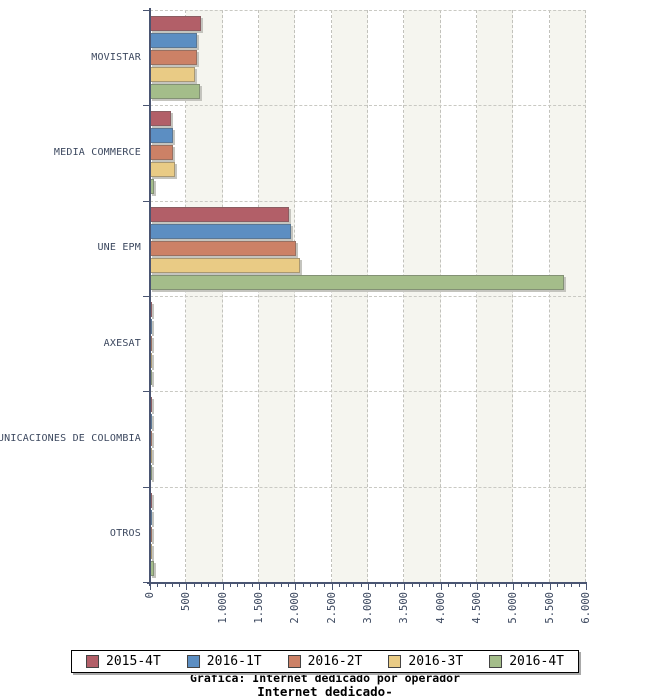 The height and width of the screenshot is (700, 650). Describe the element at coordinates (325, 678) in the screenshot. I see `caption-title: Gráfica: Internet dedicado por operador` at that location.